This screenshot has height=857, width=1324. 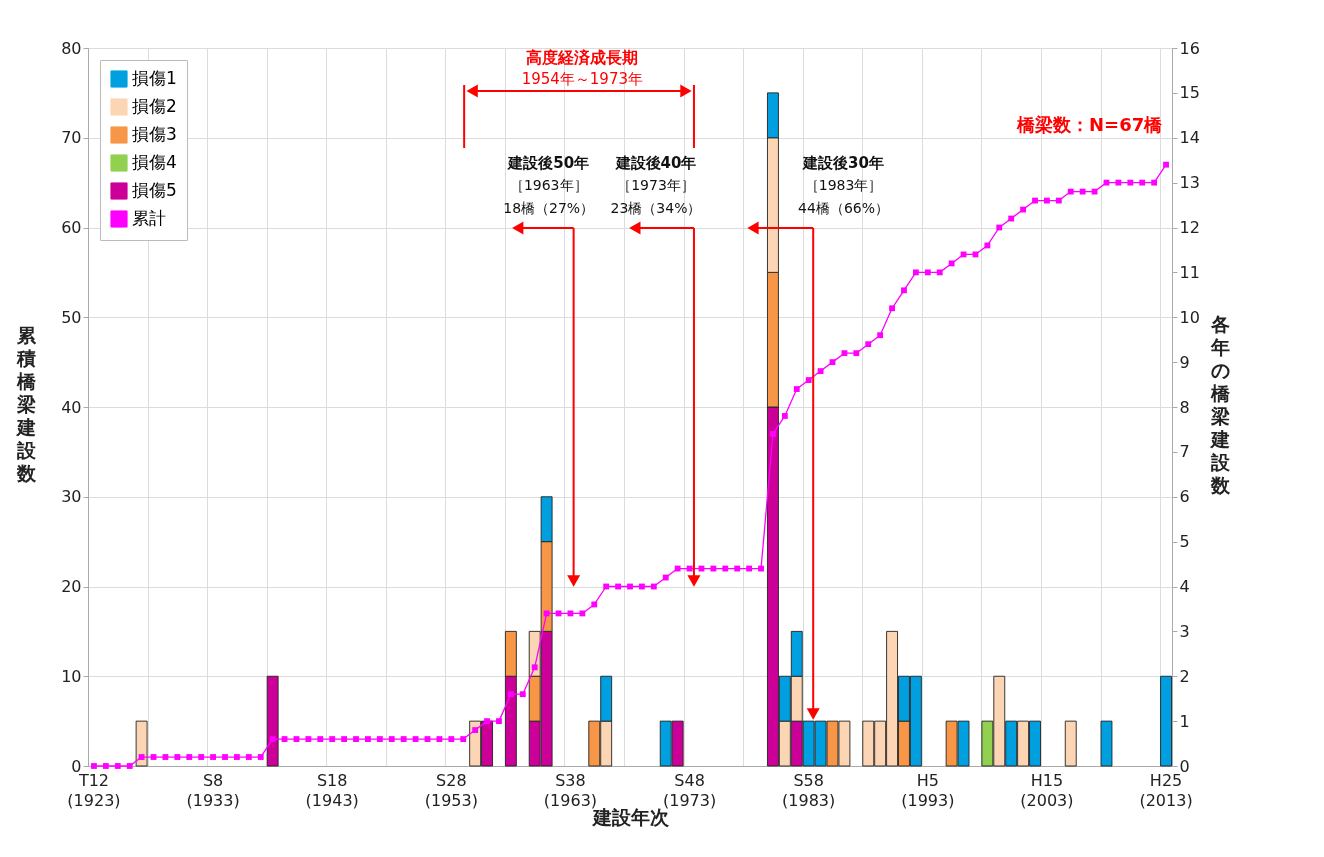 I want to click on y-tick-label: 20, so click(x=71, y=586).